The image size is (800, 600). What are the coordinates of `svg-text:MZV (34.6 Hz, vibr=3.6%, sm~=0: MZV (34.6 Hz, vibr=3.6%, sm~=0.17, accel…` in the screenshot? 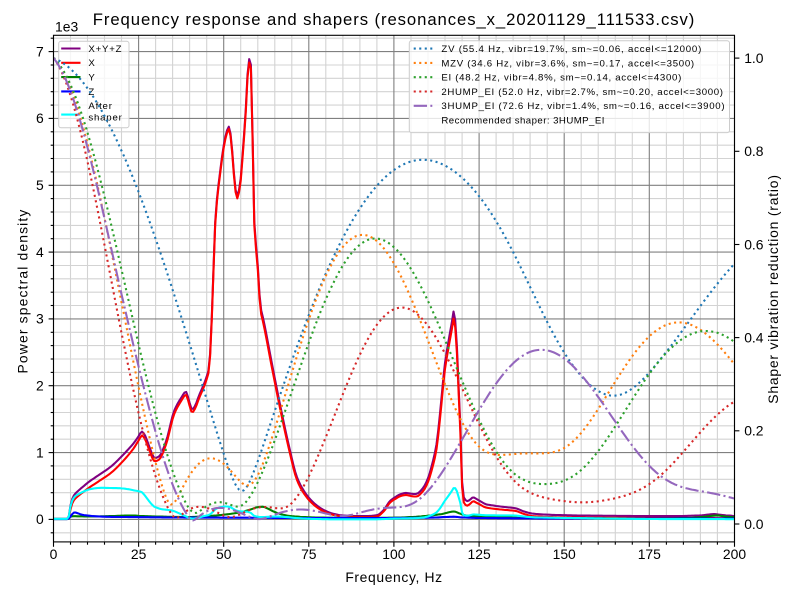 It's located at (567, 63).